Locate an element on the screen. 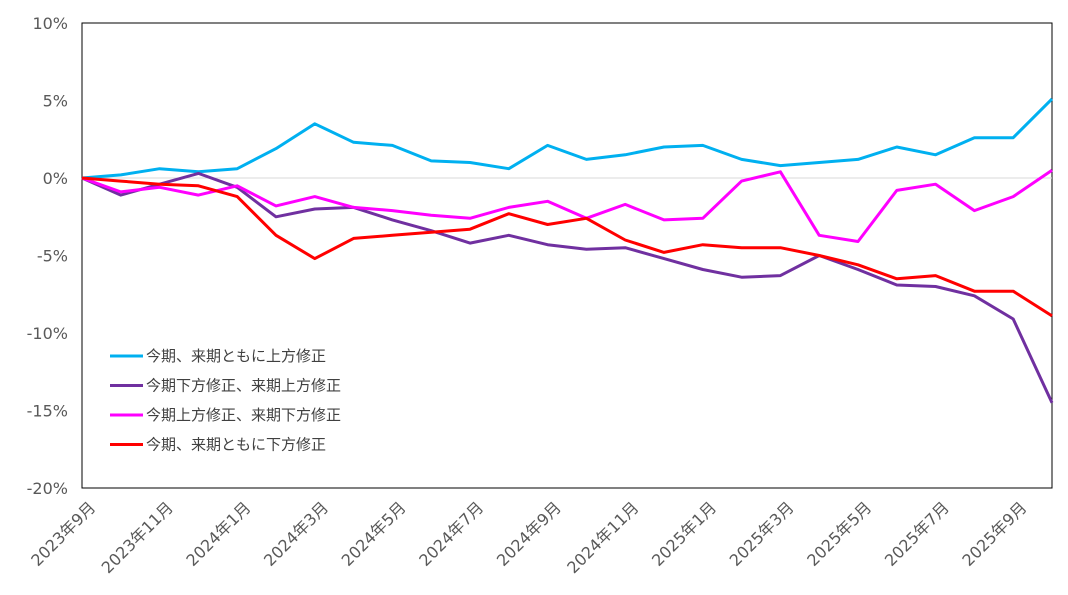 The height and width of the screenshot is (595, 1068). y-tick-label: -20% is located at coordinates (47, 488).